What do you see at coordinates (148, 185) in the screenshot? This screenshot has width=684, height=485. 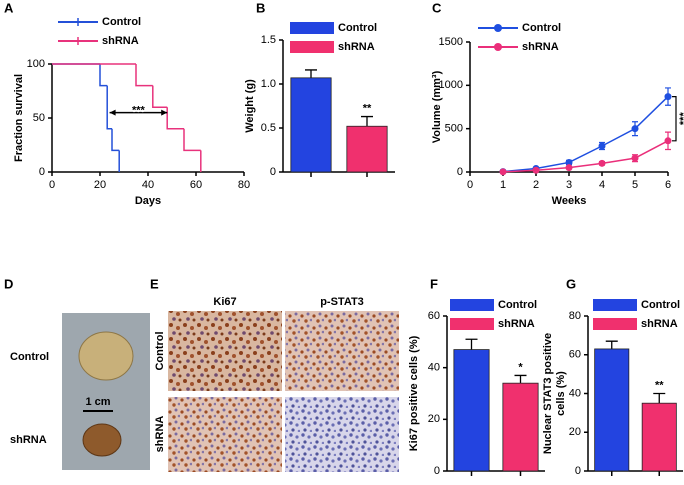 I see `x-tick-label: 40` at bounding box center [148, 185].